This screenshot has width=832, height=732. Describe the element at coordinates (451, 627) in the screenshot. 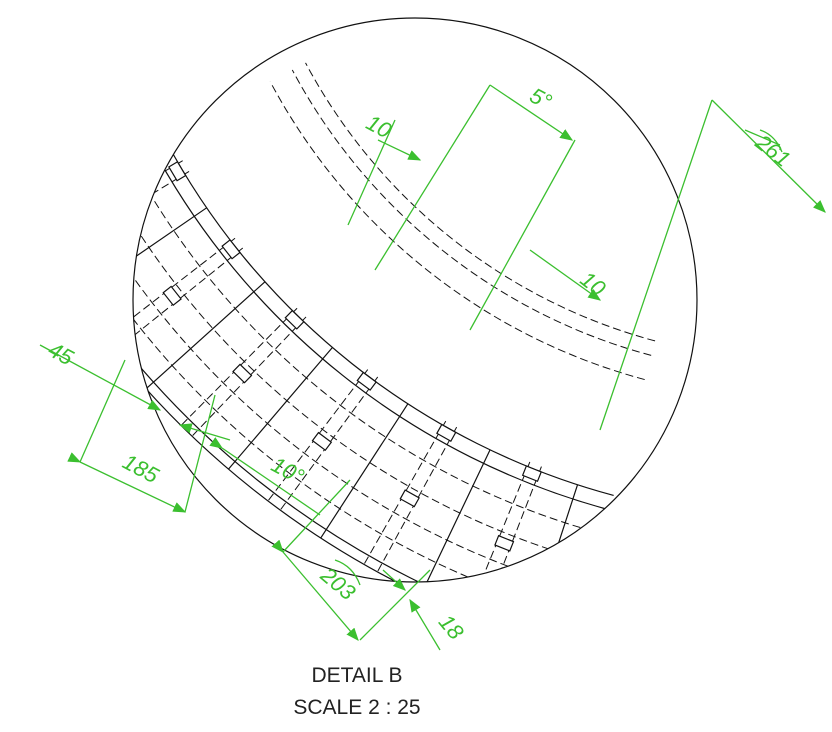

I see `dimension-label: 18` at that location.